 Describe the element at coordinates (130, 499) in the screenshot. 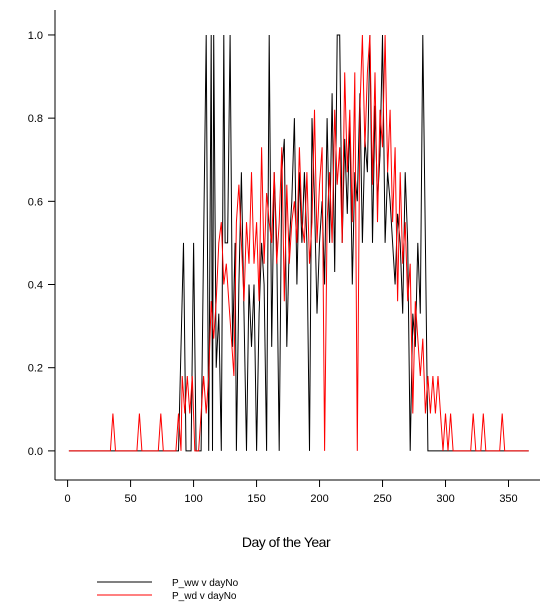

I see `x-tick-label: 50` at that location.